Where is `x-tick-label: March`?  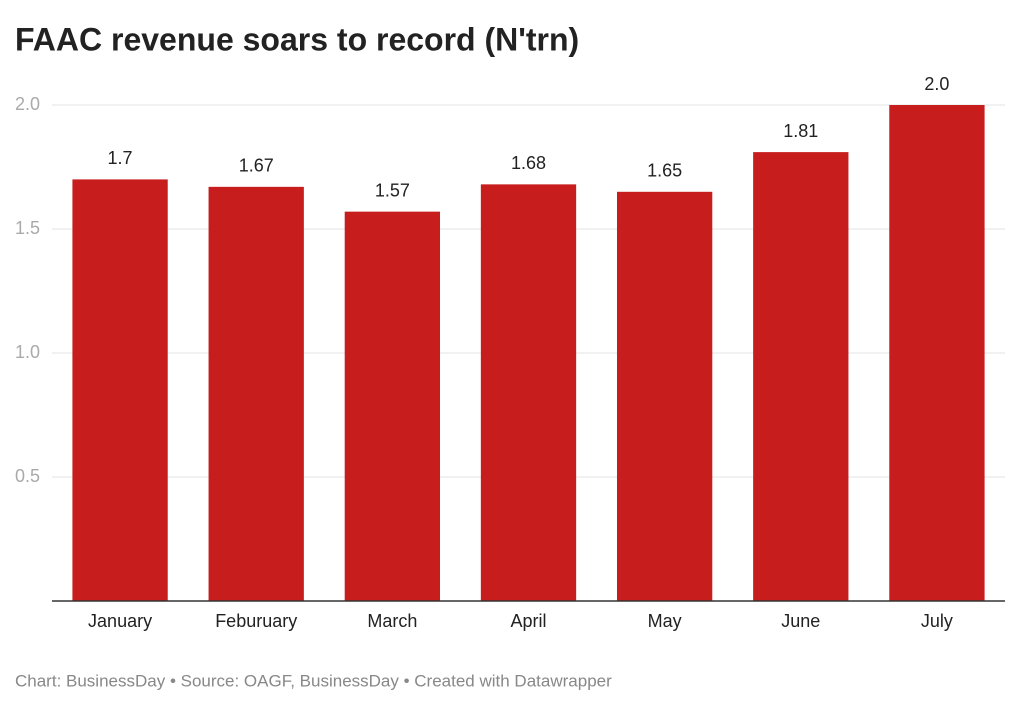
x-tick-label: March is located at coordinates (392, 621).